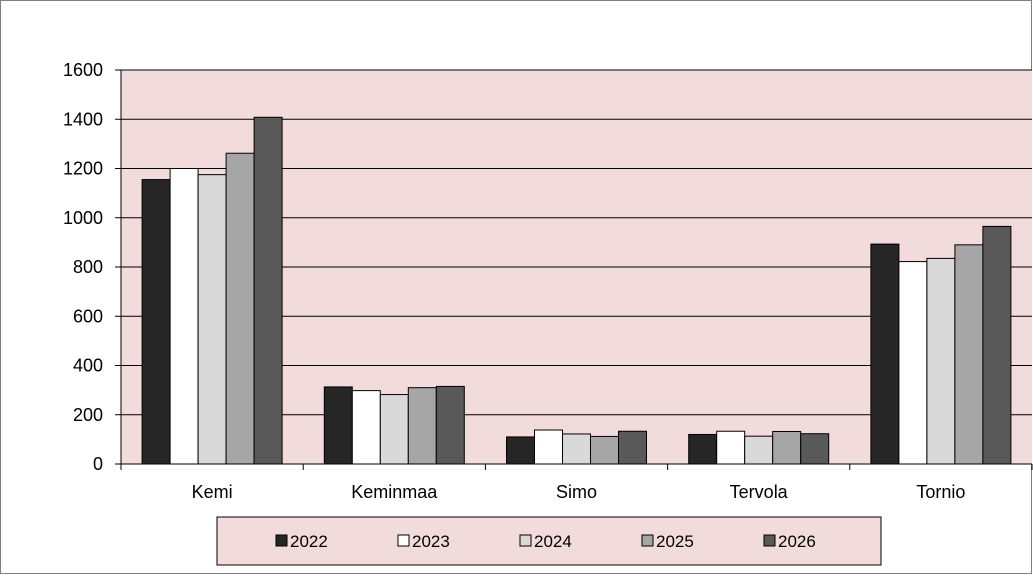  Describe the element at coordinates (98, 464) in the screenshot. I see `y-tick-label: 0` at that location.